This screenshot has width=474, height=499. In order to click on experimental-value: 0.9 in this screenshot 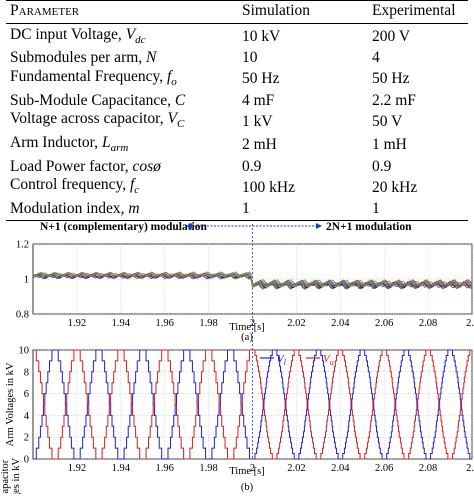, I will do `click(382, 166)`.